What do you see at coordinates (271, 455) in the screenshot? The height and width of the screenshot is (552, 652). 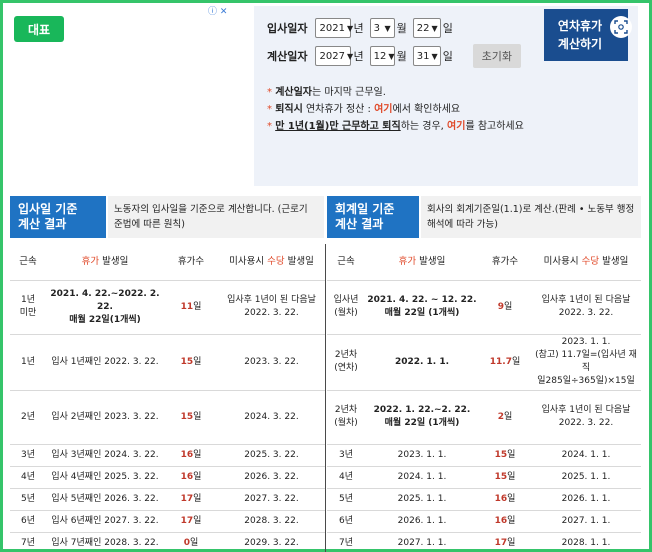 I see `cell-pay: 2025. 3. 22.` at bounding box center [271, 455].